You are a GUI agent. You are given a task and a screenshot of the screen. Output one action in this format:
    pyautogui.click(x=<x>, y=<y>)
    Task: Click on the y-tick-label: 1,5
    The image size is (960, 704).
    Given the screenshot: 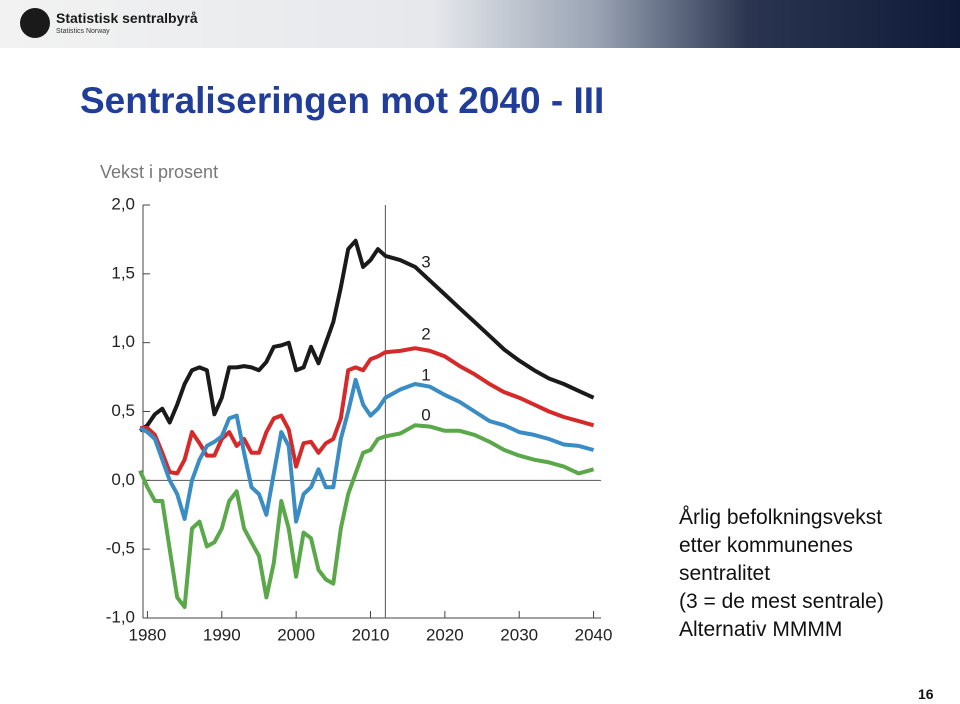 What is the action you would take?
    pyautogui.click(x=123, y=272)
    